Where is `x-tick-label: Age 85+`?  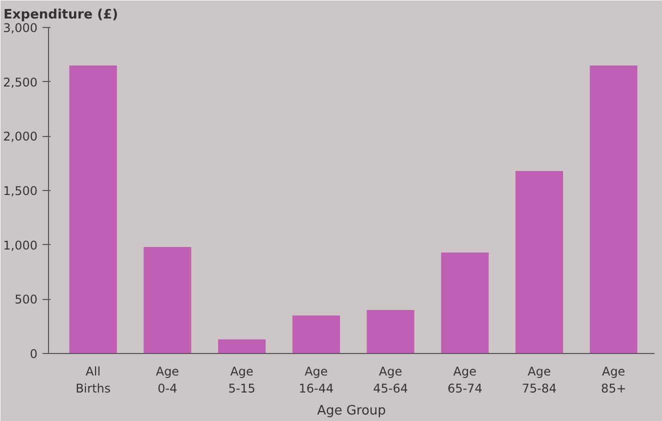
x-tick-label: Age 85+ is located at coordinates (613, 380).